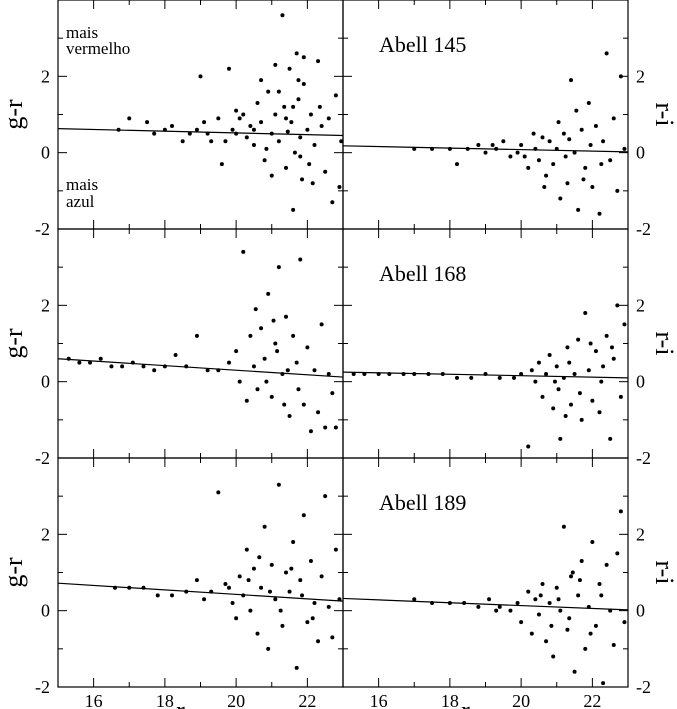 The image size is (677, 709). Describe the element at coordinates (422, 273) in the screenshot. I see `panel-title: Abell 168` at that location.